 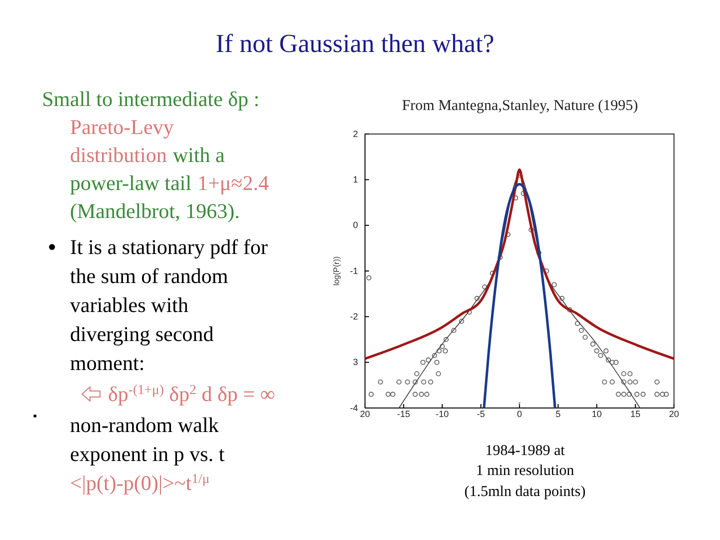 I want to click on x-tick-label: 5, so click(x=558, y=414).